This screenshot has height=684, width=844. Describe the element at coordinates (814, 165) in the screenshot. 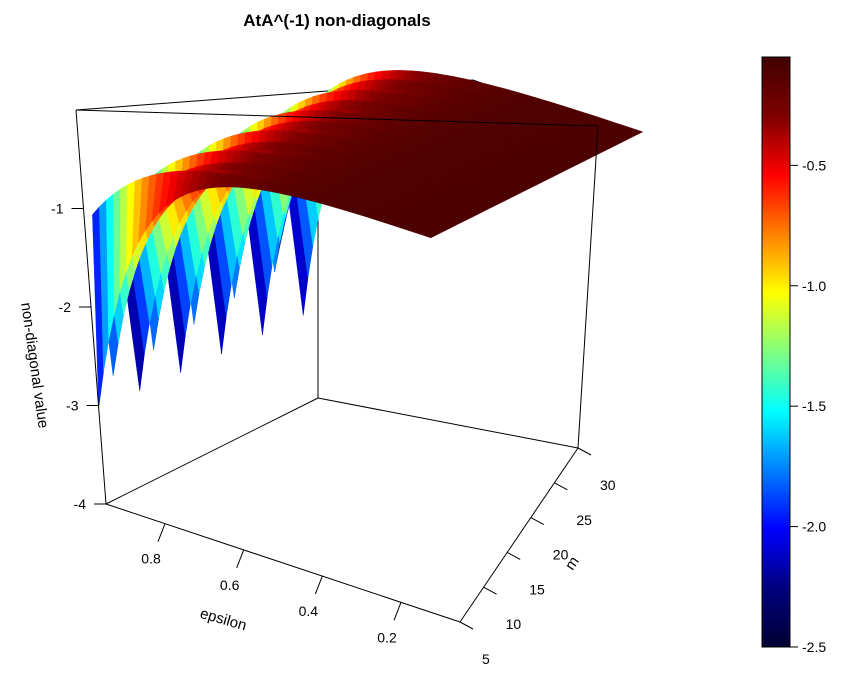

I see `colorbar-tick-label: -0.5` at that location.